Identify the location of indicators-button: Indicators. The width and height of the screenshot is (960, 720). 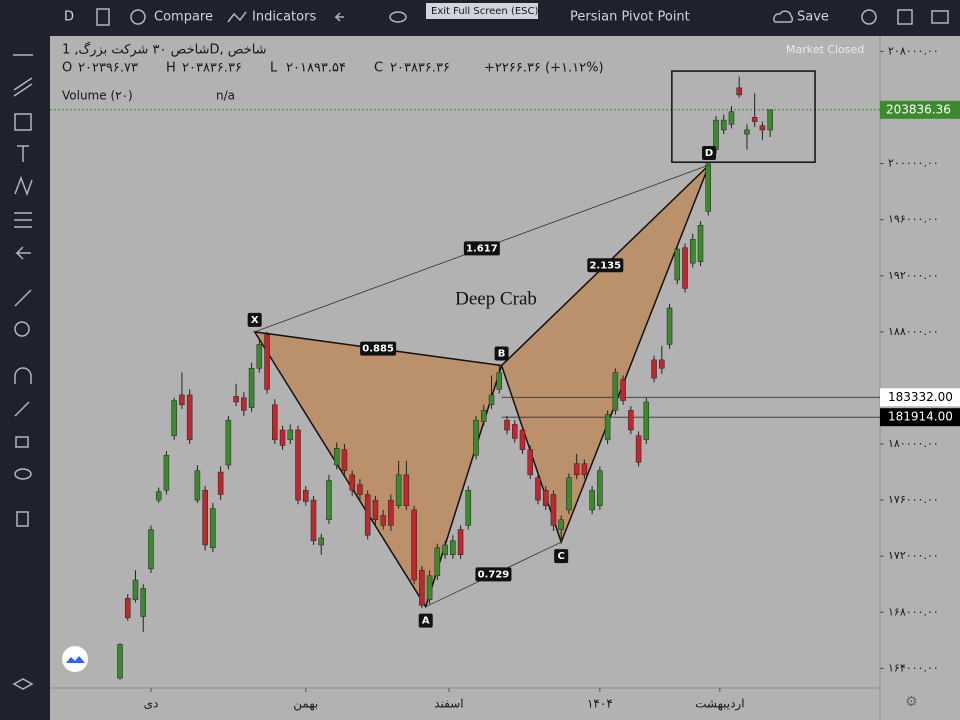
(284, 17).